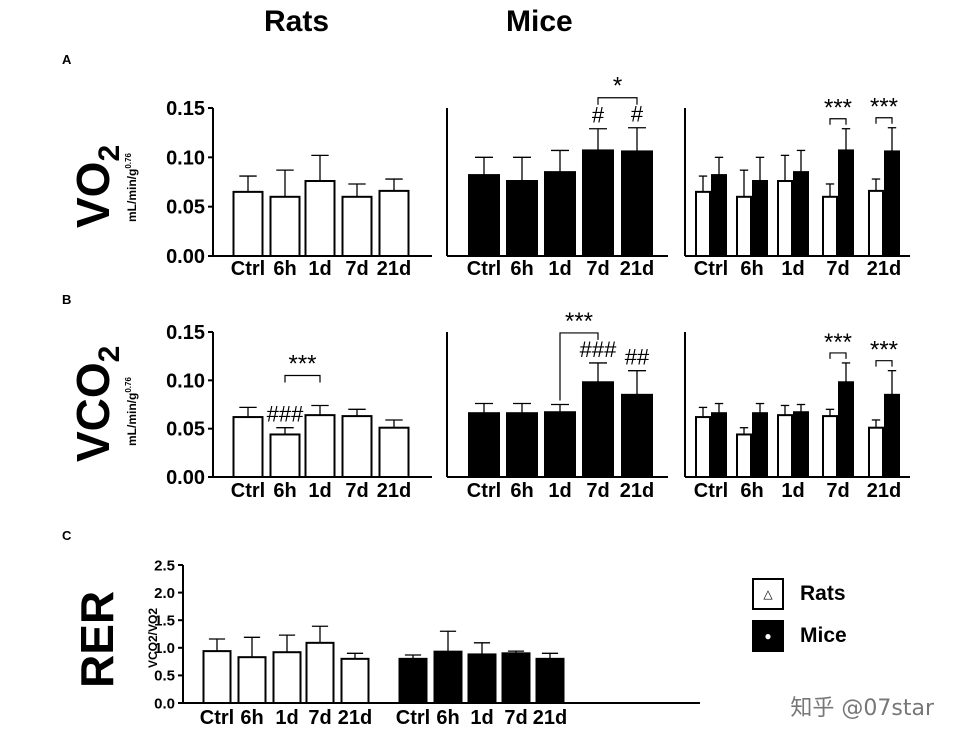 The image size is (956, 744). Describe the element at coordinates (768, 594) in the screenshot. I see `legend-swatch-rats: △` at that location.